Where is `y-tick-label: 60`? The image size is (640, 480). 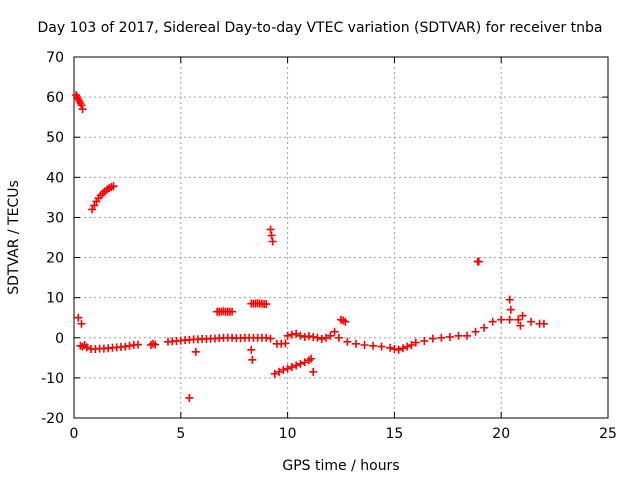 y-tick-label: 60 is located at coordinates (55, 98).